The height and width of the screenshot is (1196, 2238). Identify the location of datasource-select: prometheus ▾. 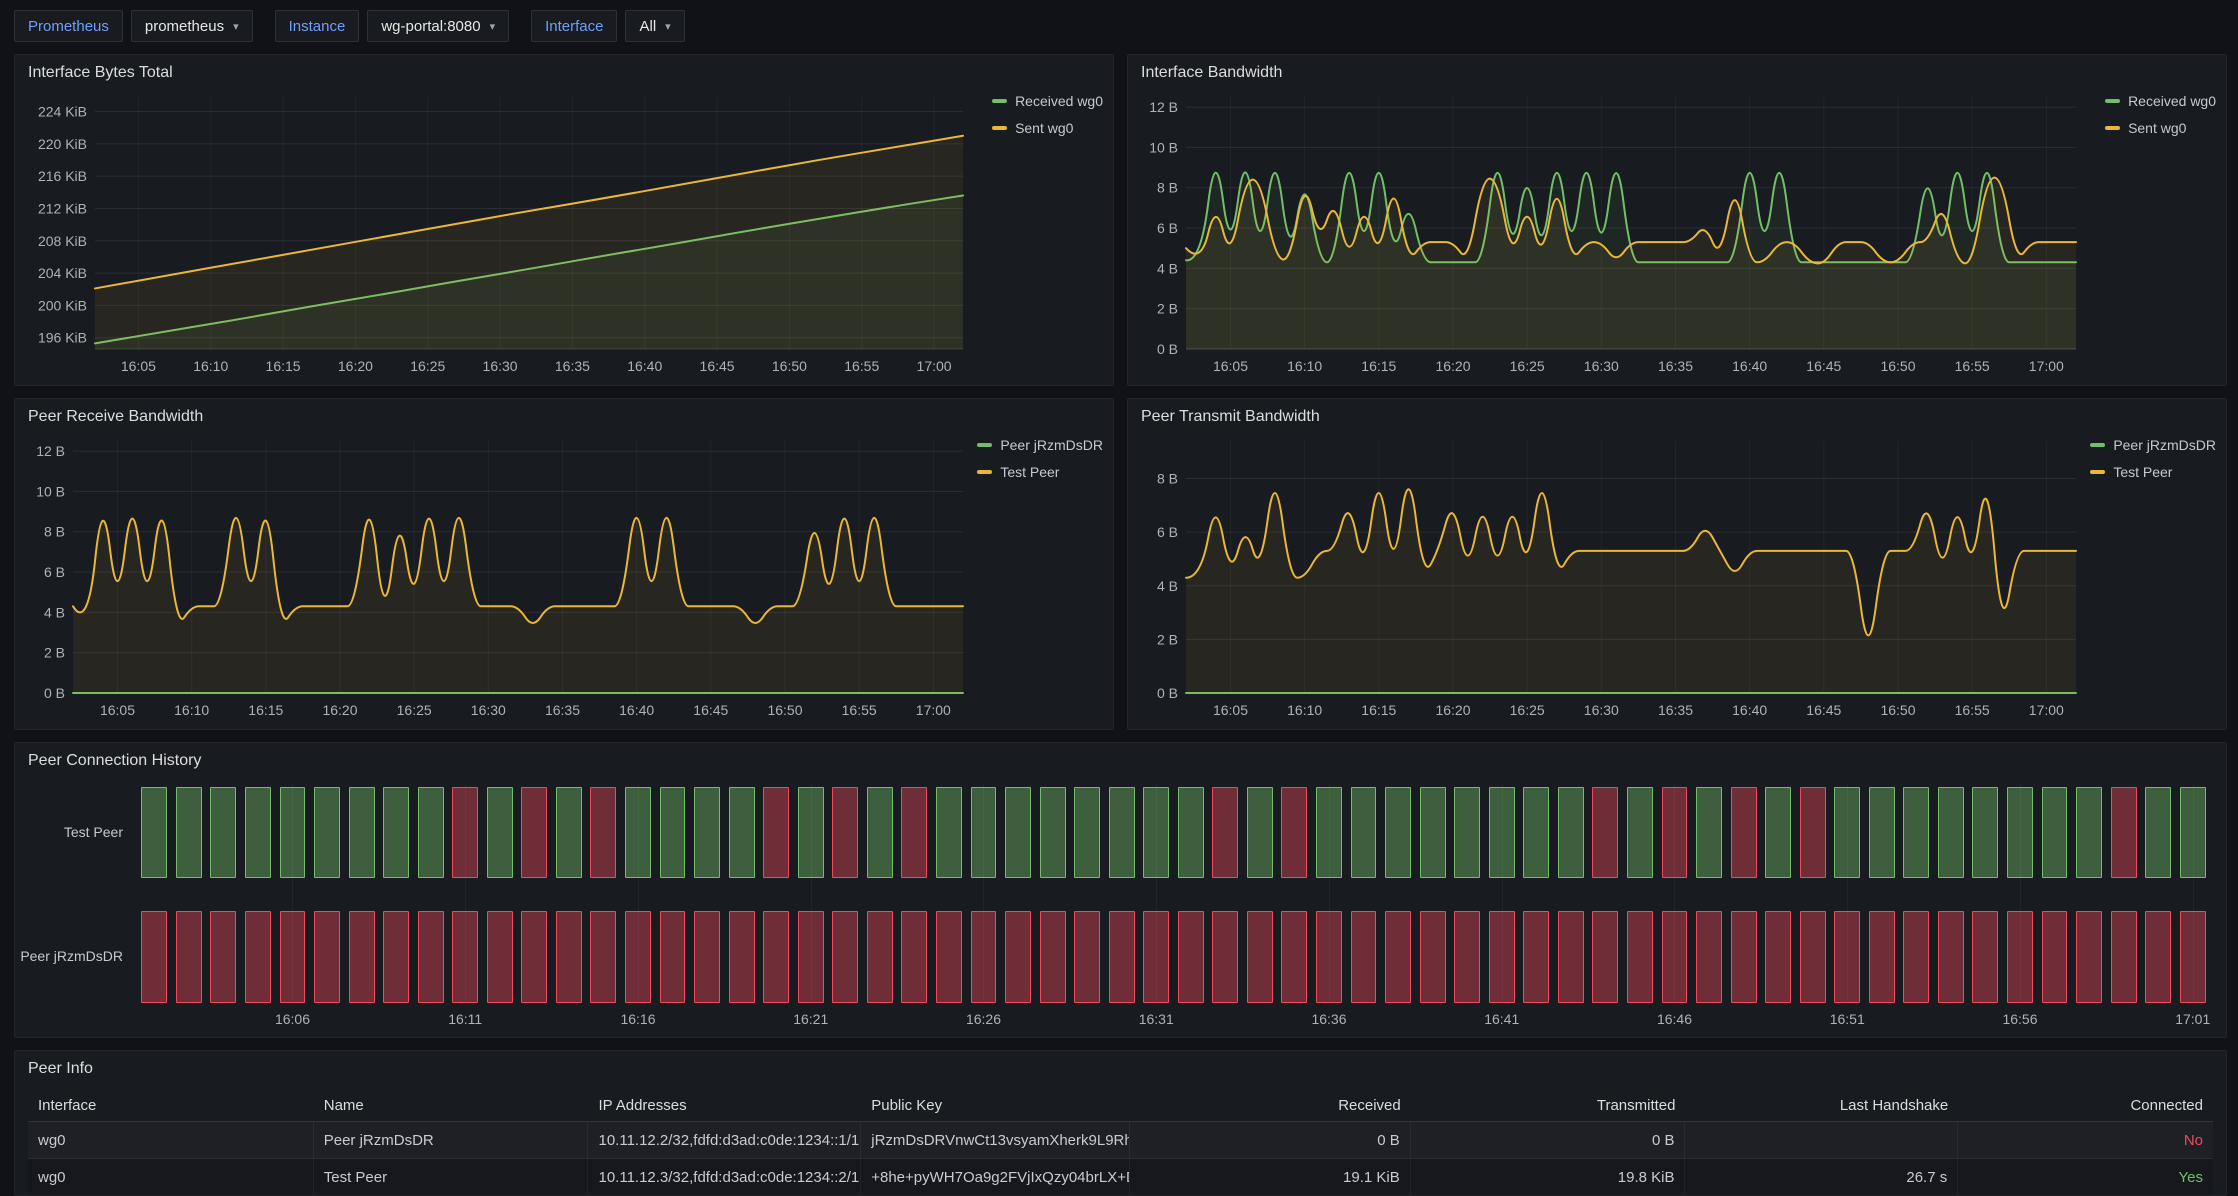
(191, 26).